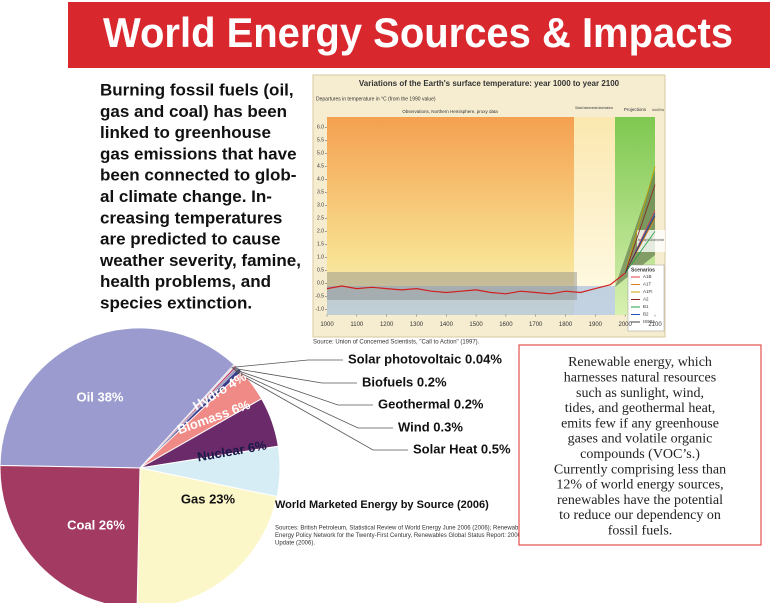  What do you see at coordinates (320, 284) in the screenshot?
I see `y-tick-label: 0.0` at bounding box center [320, 284].